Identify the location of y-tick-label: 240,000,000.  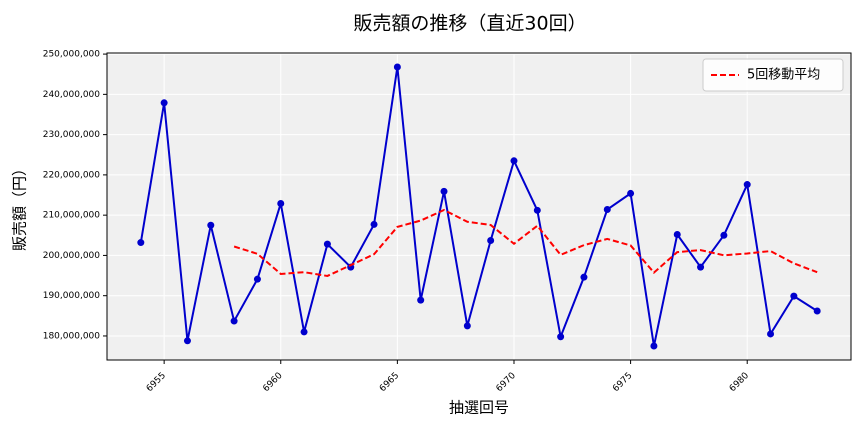
(72, 95).